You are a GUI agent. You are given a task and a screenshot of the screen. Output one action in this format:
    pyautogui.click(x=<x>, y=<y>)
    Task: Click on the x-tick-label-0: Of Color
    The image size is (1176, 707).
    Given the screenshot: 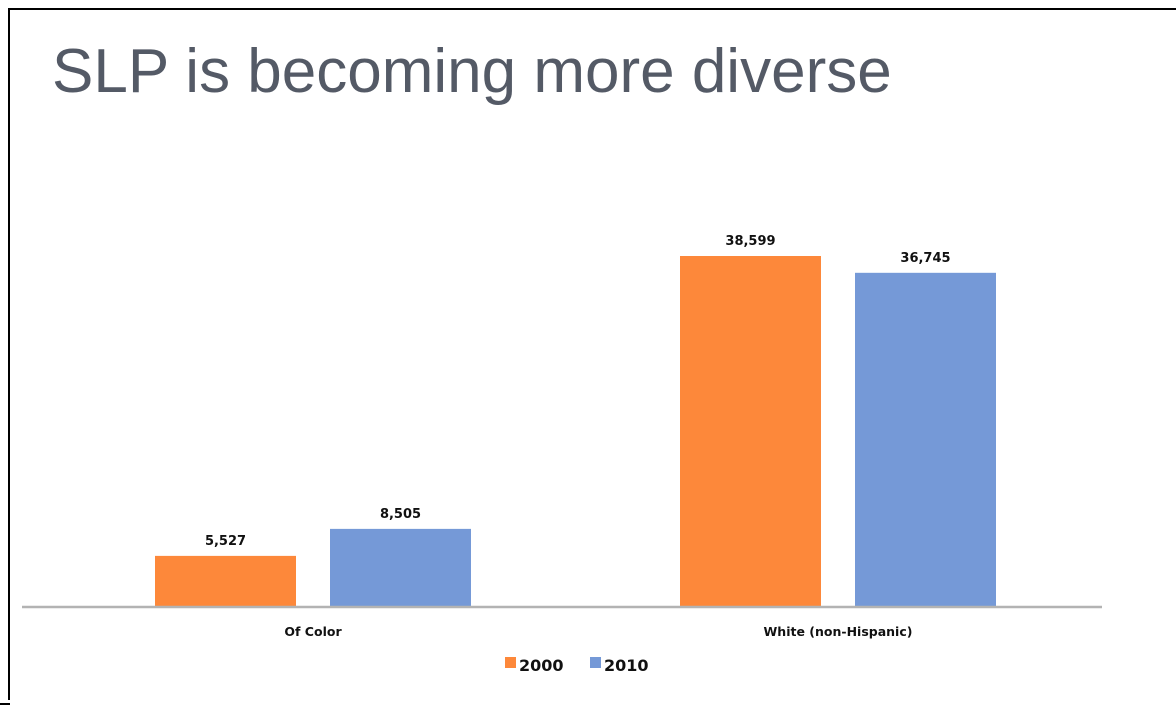 What is the action you would take?
    pyautogui.click(x=313, y=631)
    